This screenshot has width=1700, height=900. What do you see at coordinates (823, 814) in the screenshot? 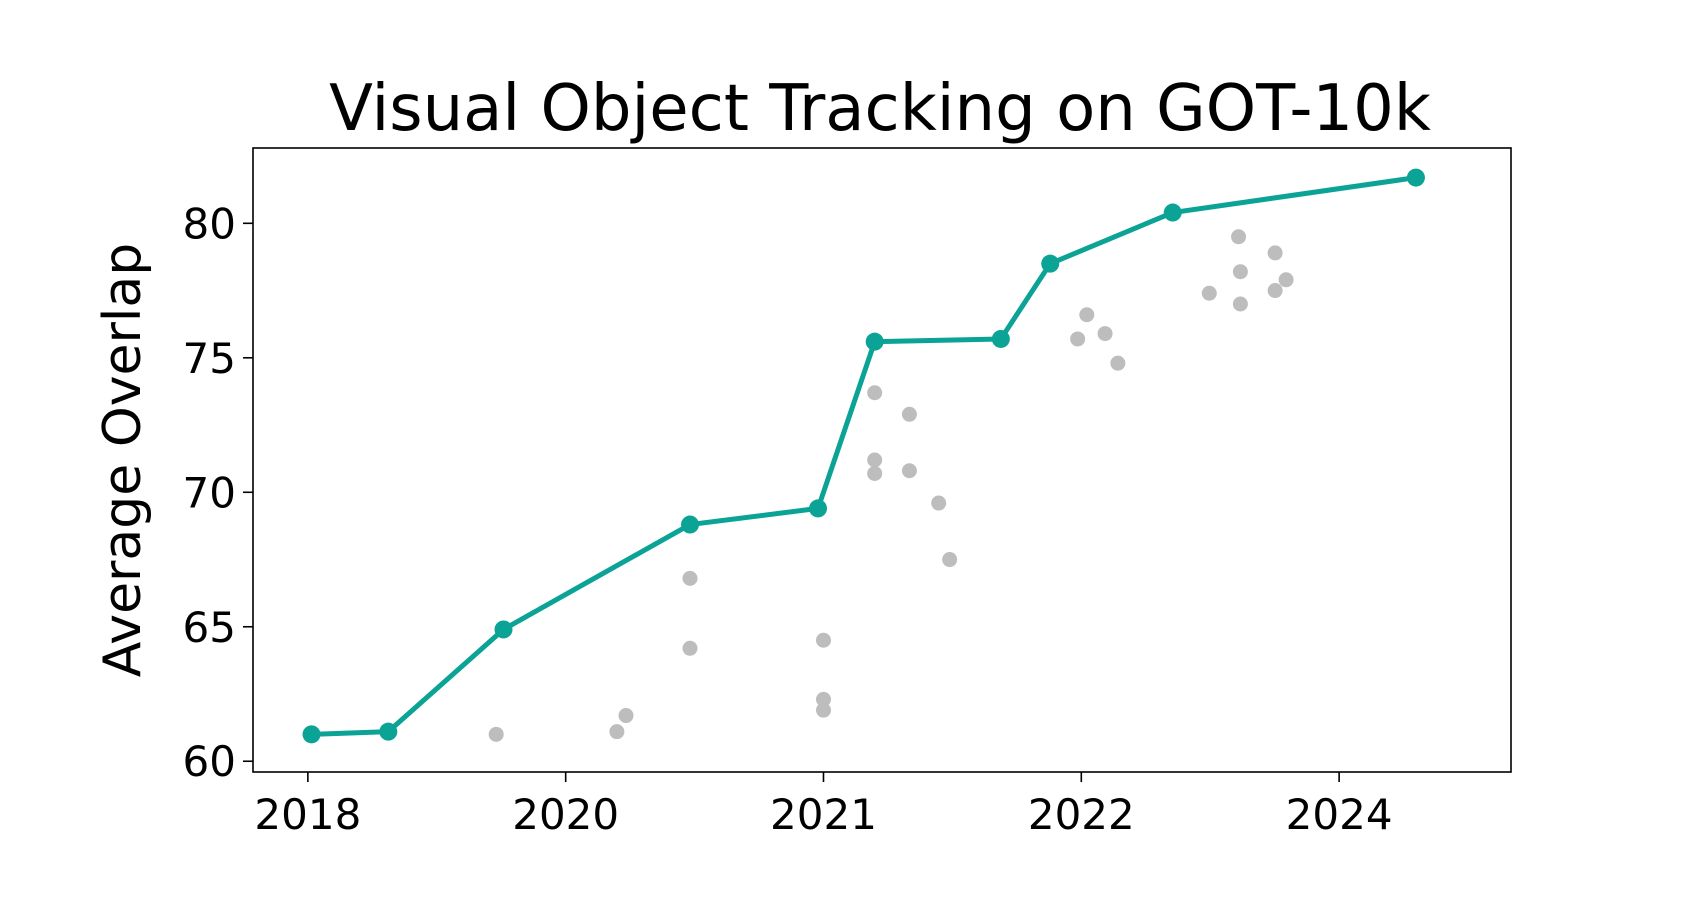
I see `x-tick-label: 2021` at bounding box center [823, 814].